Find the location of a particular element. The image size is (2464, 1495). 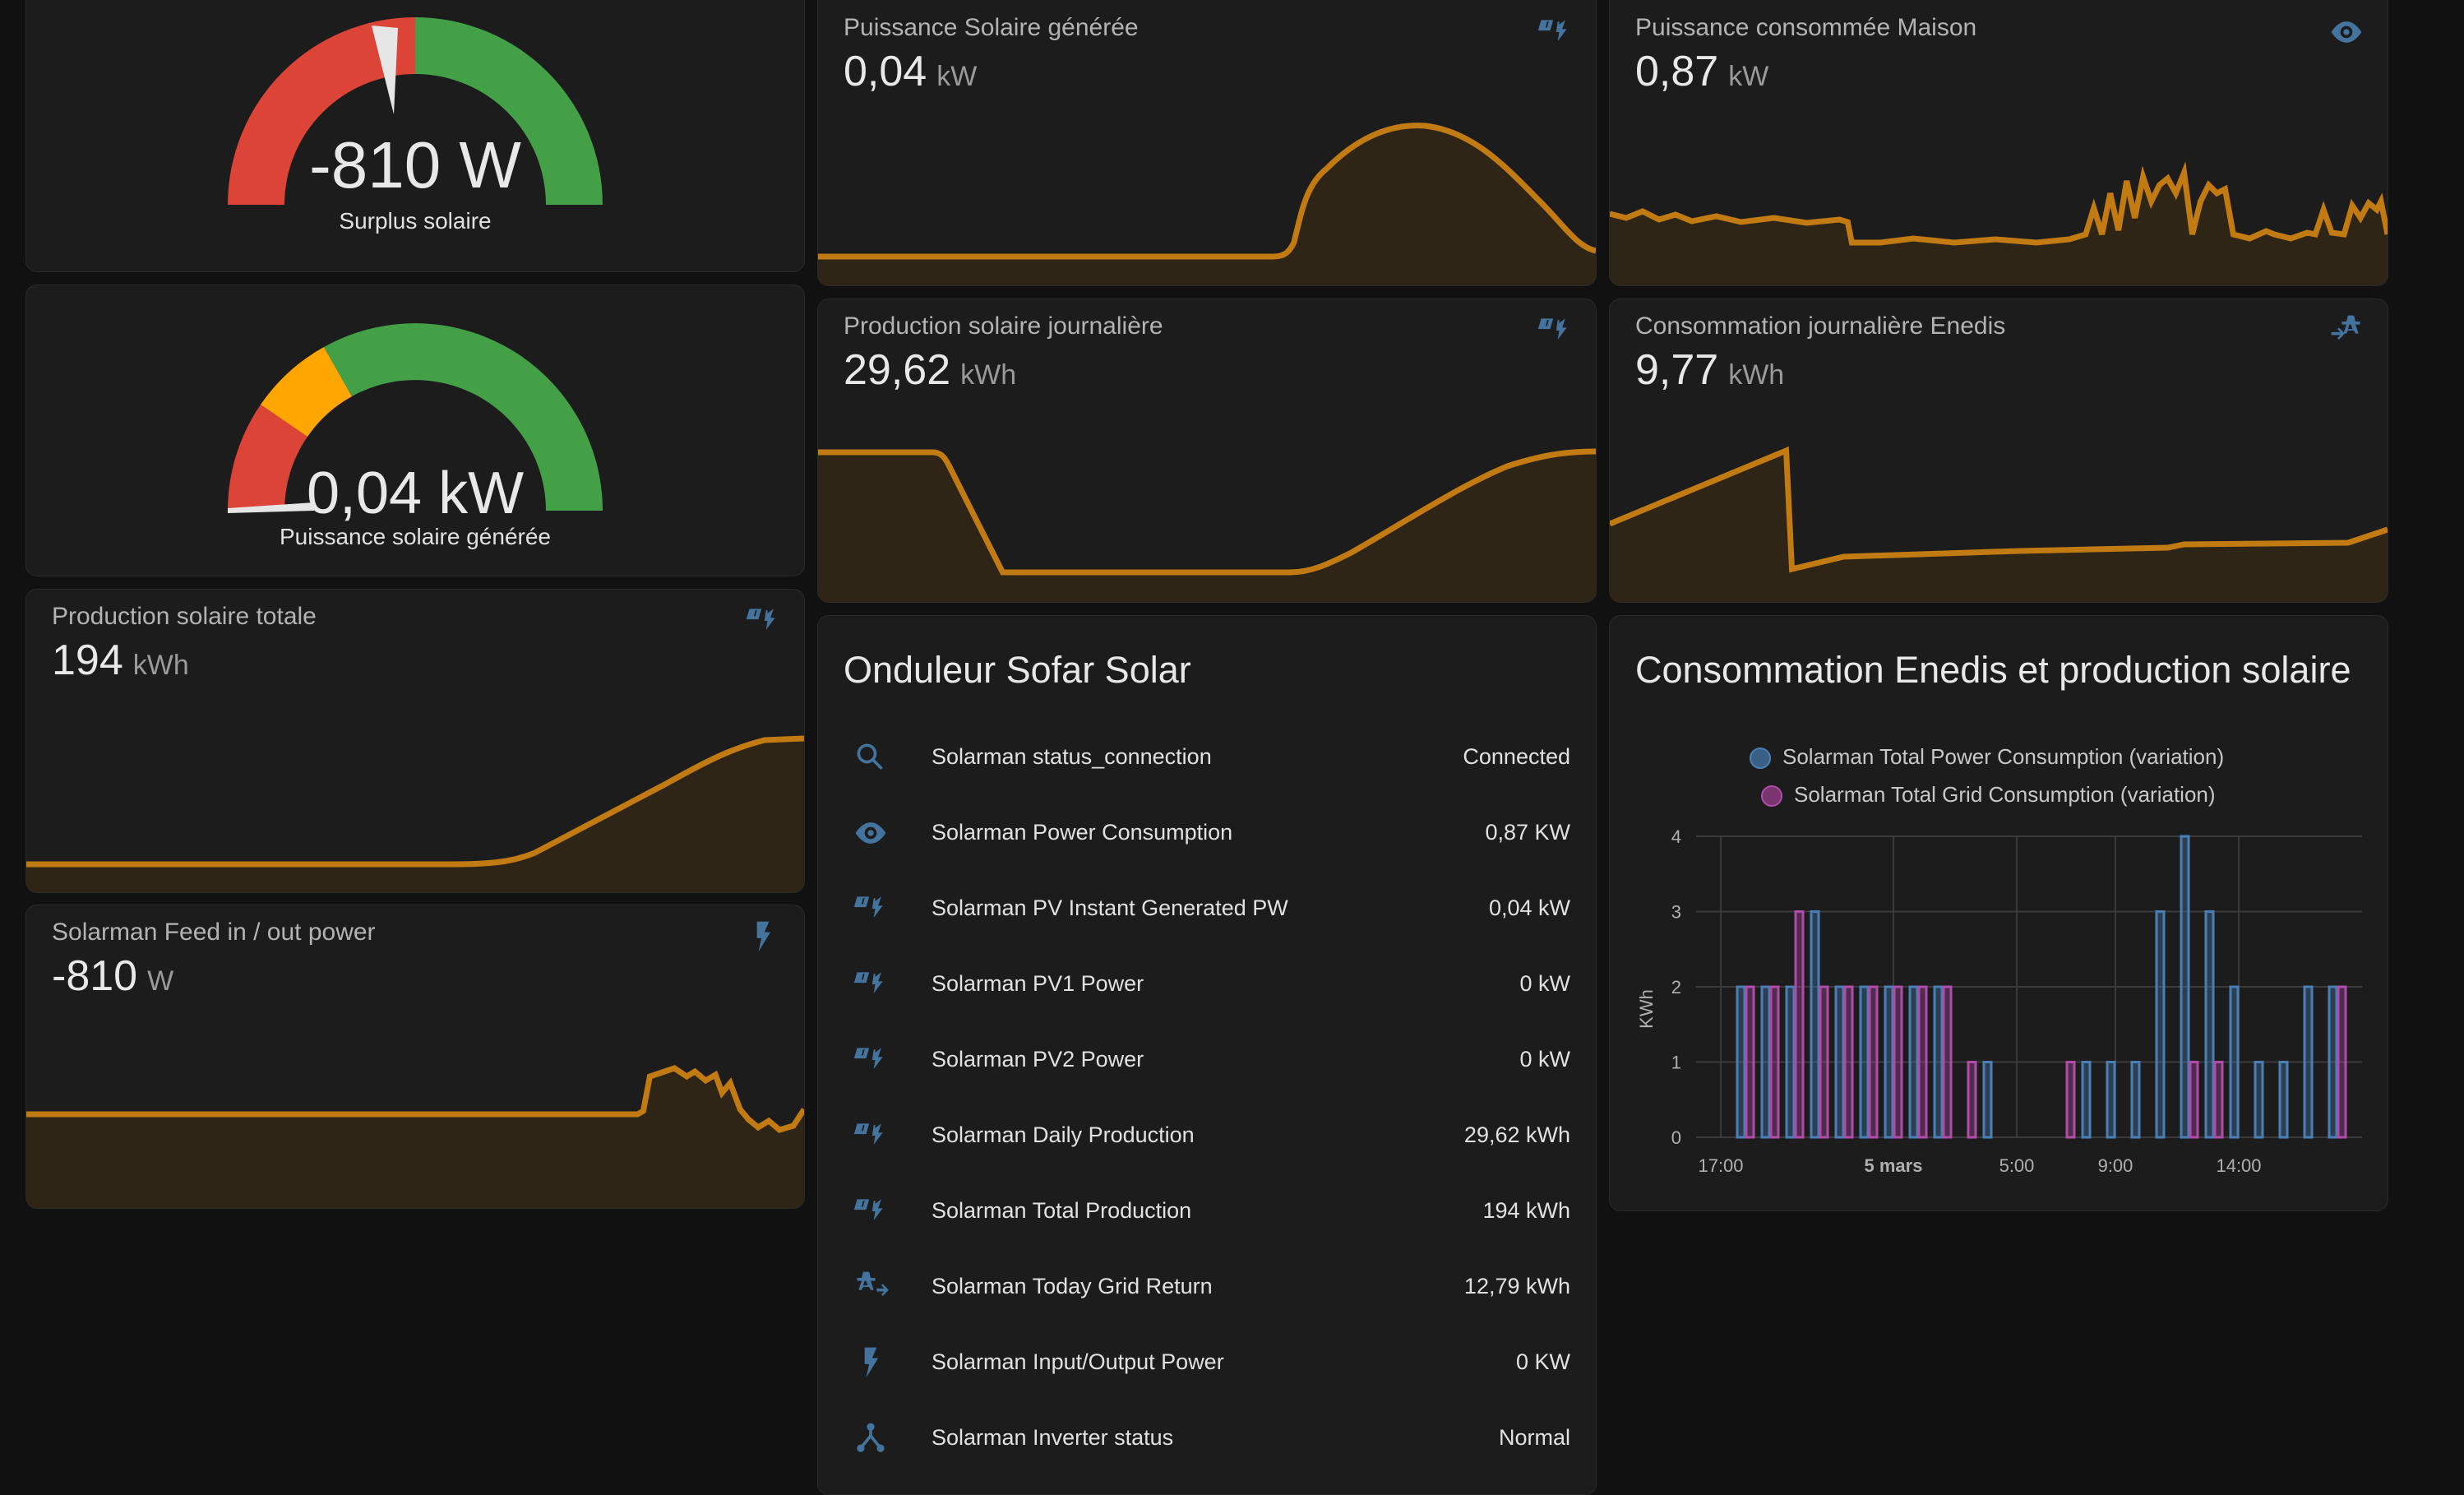

x-tick-label: 14:00 is located at coordinates (2238, 1166).